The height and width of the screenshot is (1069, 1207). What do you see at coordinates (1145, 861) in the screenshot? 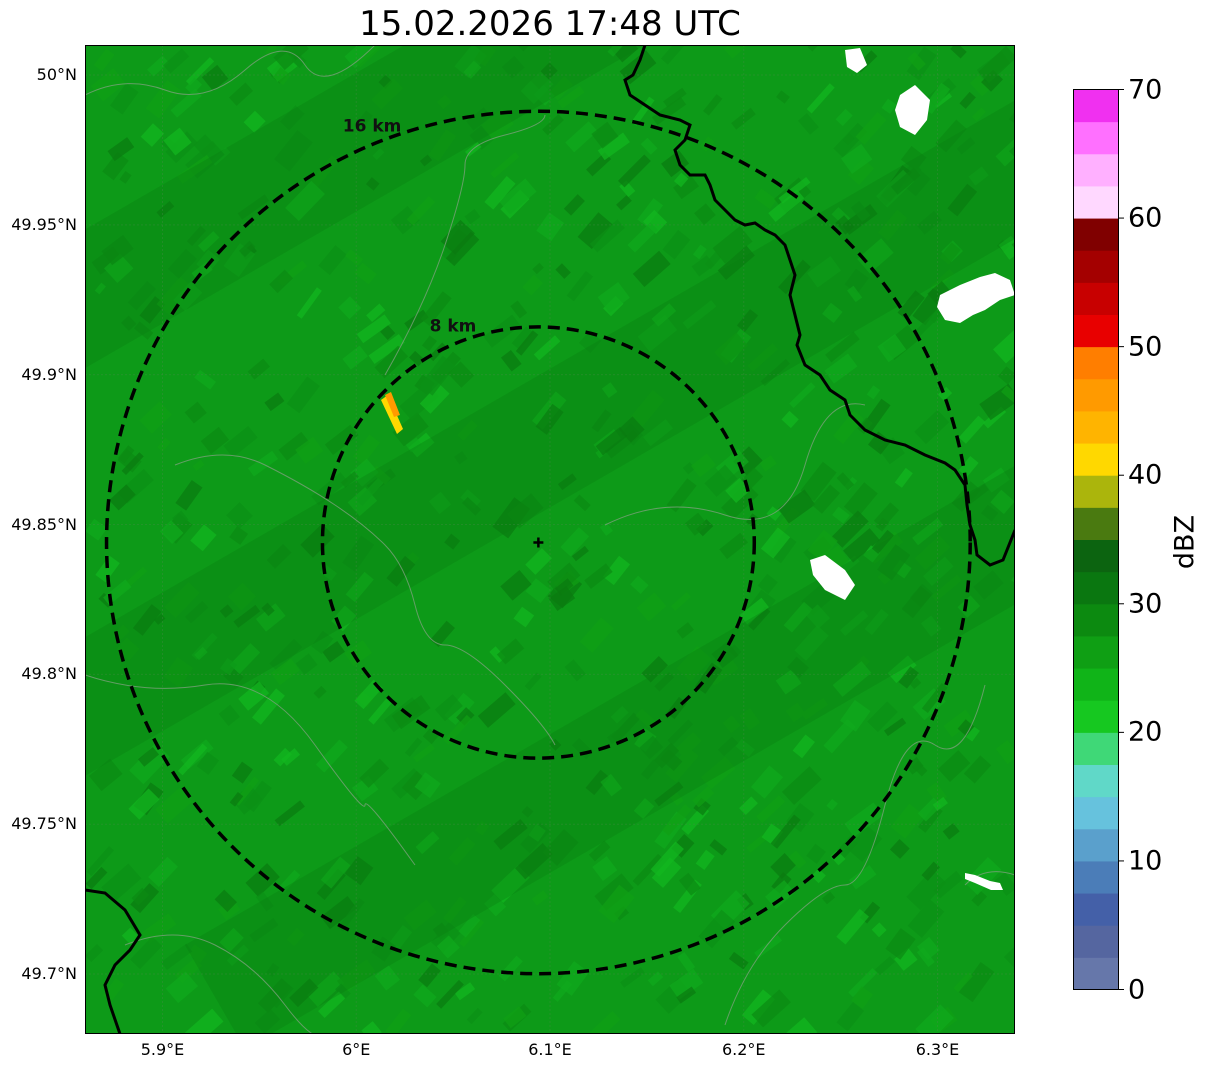
I see `colorbar-tick-1: 10` at bounding box center [1145, 861].